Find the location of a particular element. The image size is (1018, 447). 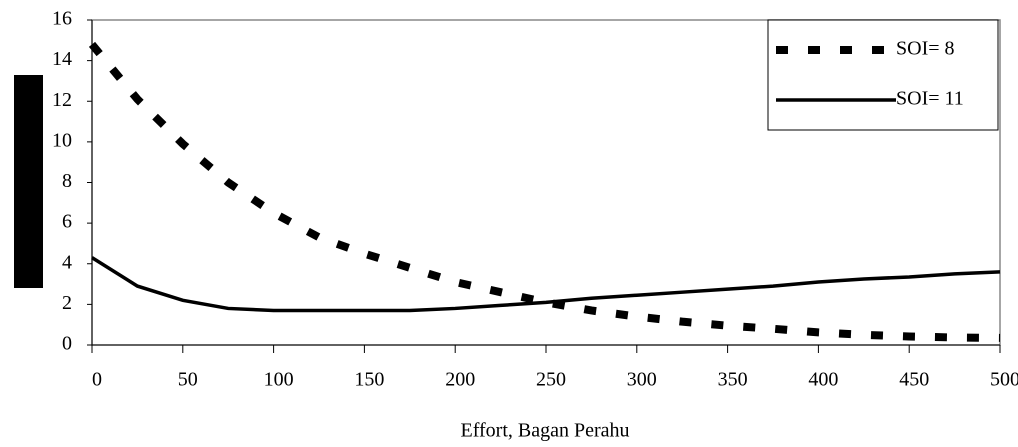

y-tick-label: 8 is located at coordinates (67, 181).